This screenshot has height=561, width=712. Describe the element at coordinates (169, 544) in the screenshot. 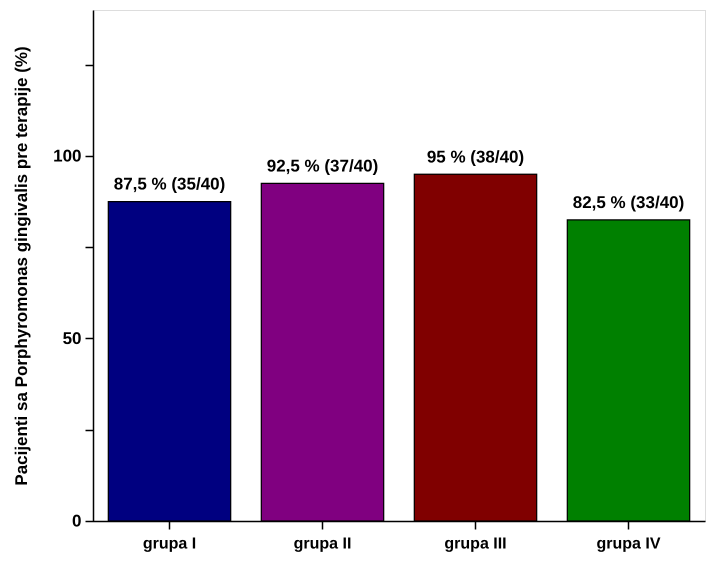

I see `x-tick-label: grupa I` at that location.